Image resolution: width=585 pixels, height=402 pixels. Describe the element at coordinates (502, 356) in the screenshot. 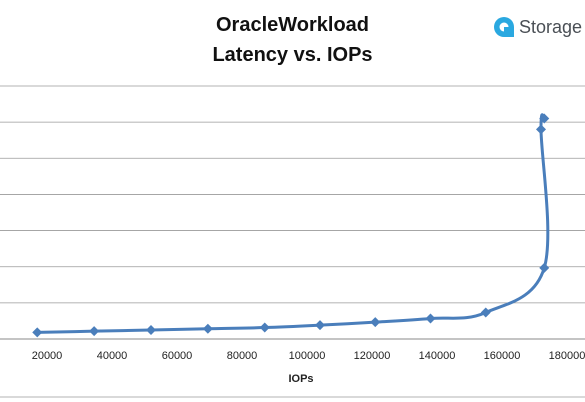

I see `x-tick-label: 160000` at that location.